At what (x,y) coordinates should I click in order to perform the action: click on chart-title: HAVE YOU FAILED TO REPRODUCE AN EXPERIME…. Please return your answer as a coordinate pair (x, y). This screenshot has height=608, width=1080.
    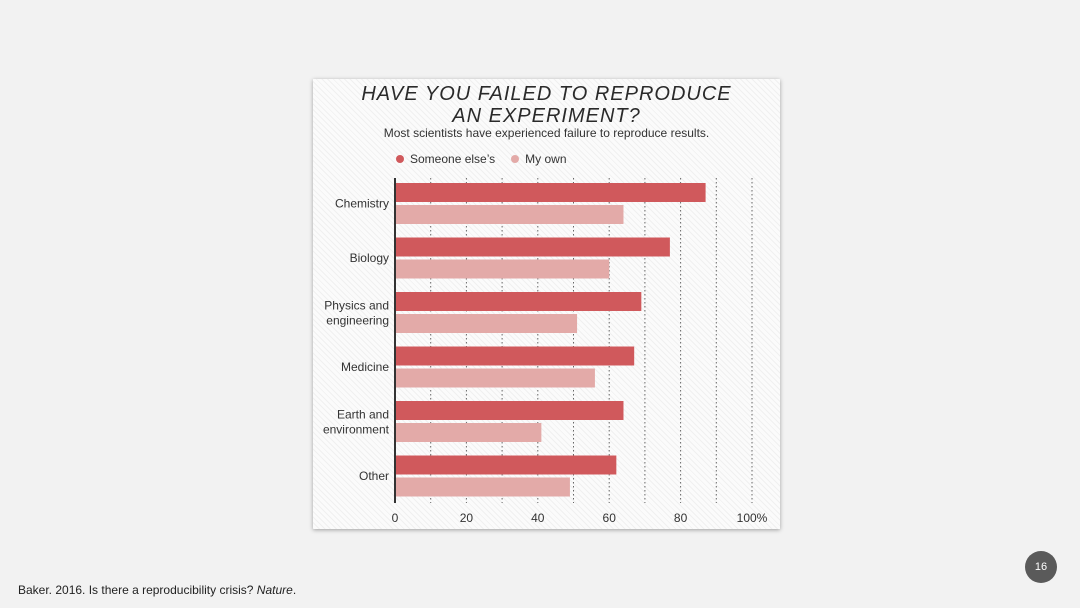
    Looking at the image, I should click on (546, 105).